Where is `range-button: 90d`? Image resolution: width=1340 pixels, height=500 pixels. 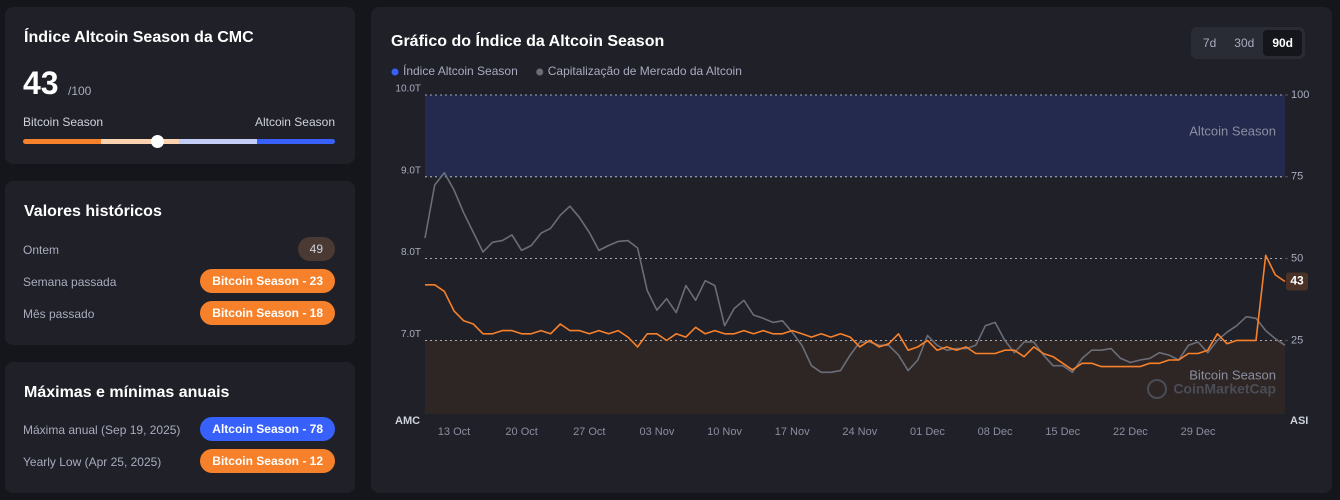
range-button: 90d is located at coordinates (1282, 43).